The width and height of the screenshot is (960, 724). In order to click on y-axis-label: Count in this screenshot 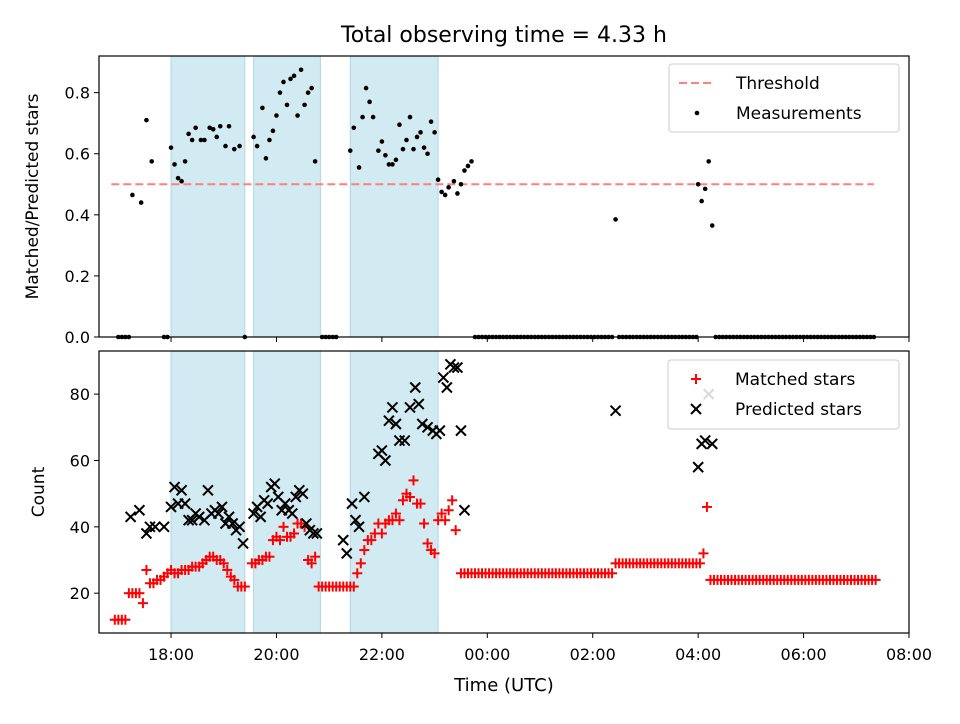, I will do `click(39, 491)`.